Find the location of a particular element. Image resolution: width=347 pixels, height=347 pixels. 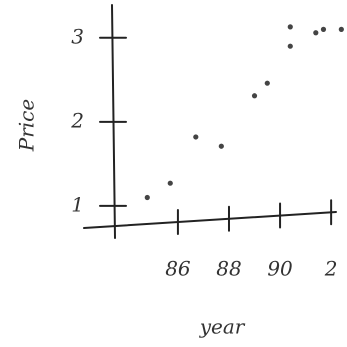

y-tick-label: 3 is located at coordinates (77, 36).